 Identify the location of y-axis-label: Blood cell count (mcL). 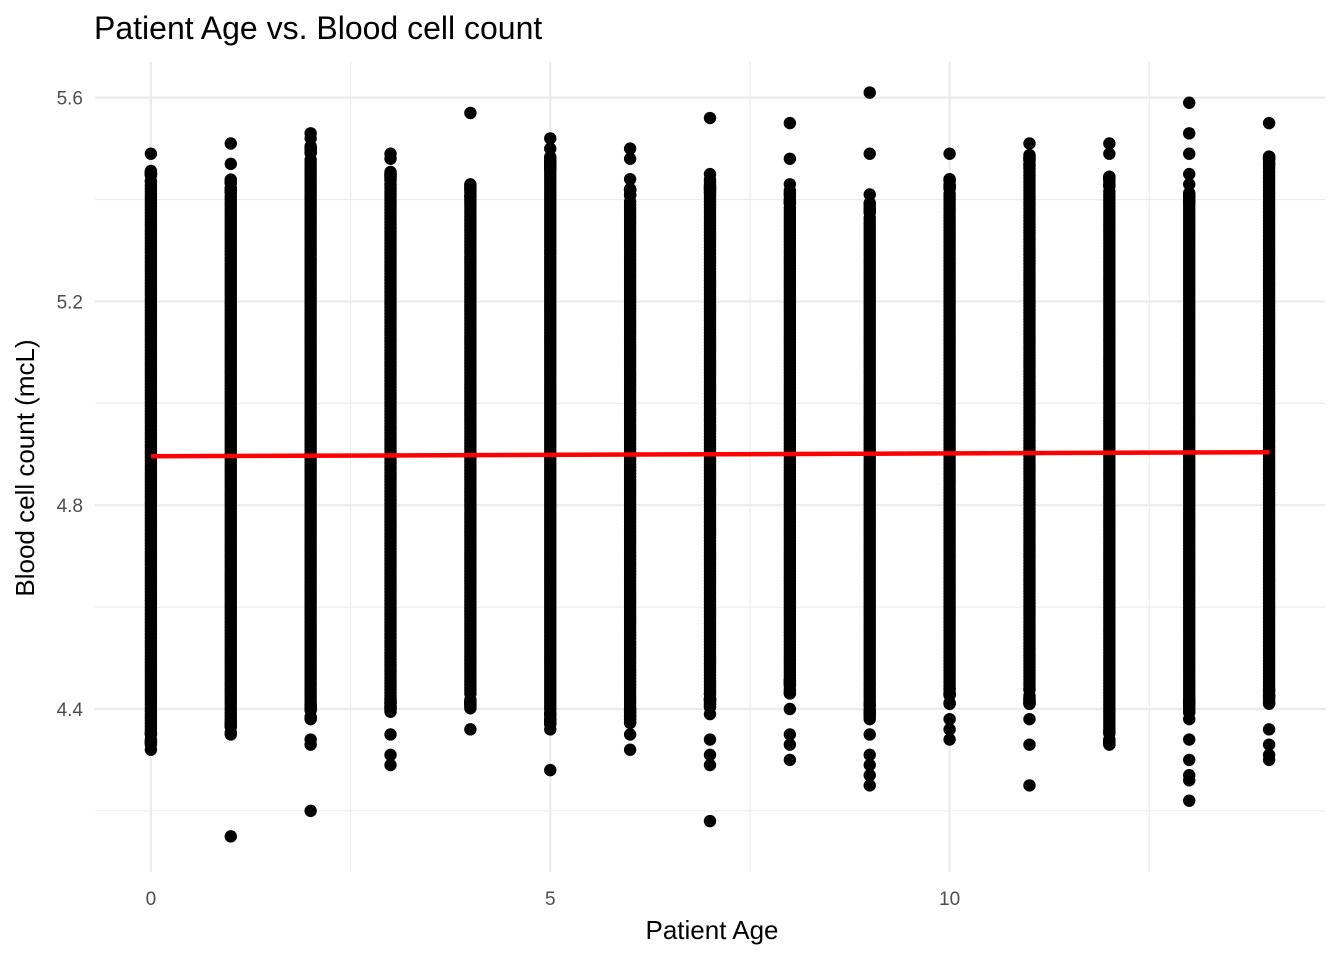
(25, 467).